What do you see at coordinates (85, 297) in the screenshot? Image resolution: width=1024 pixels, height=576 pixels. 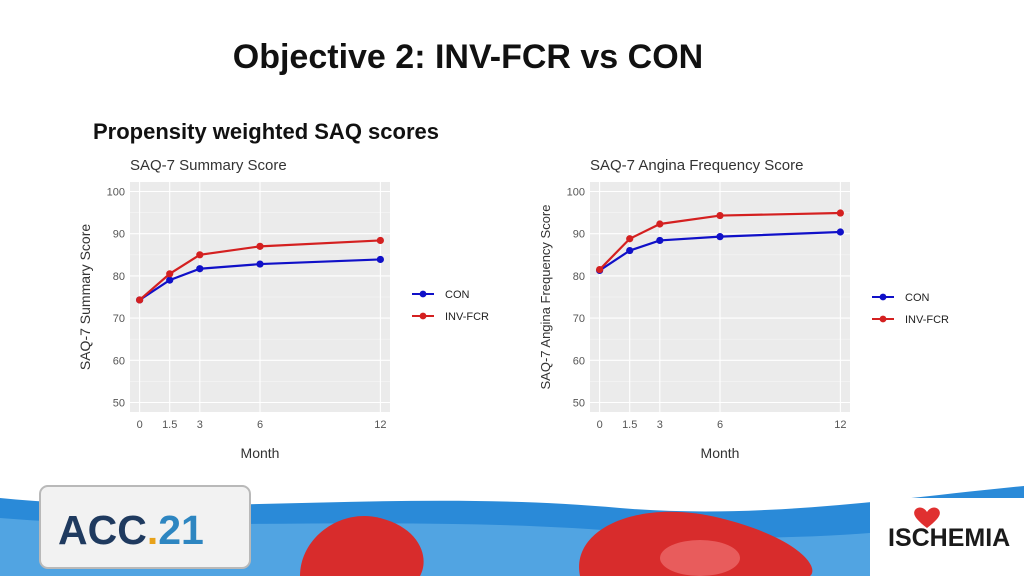 I see `y-axis-label: SAQ-7 Summary Score` at bounding box center [85, 297].